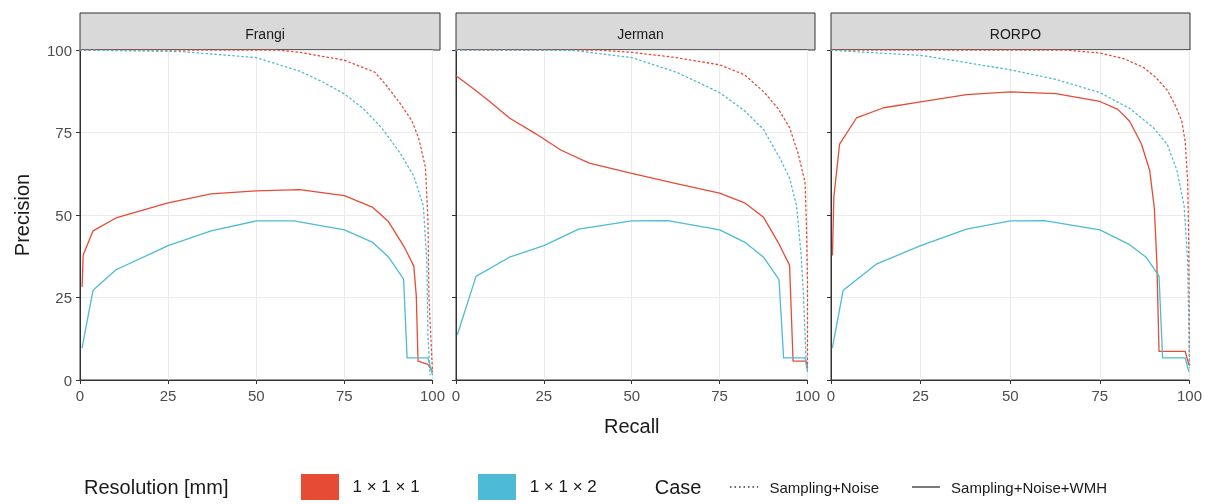 This screenshot has height=504, width=1205. Describe the element at coordinates (63, 297) in the screenshot. I see `y-tick-label: 25` at that location.